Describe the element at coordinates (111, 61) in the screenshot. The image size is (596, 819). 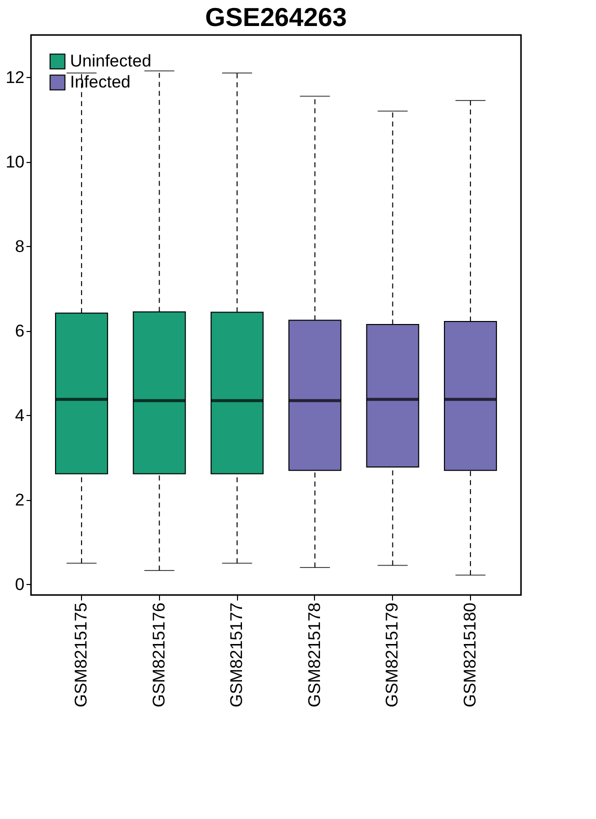
I see `legend-label: Uninfected` at that location.